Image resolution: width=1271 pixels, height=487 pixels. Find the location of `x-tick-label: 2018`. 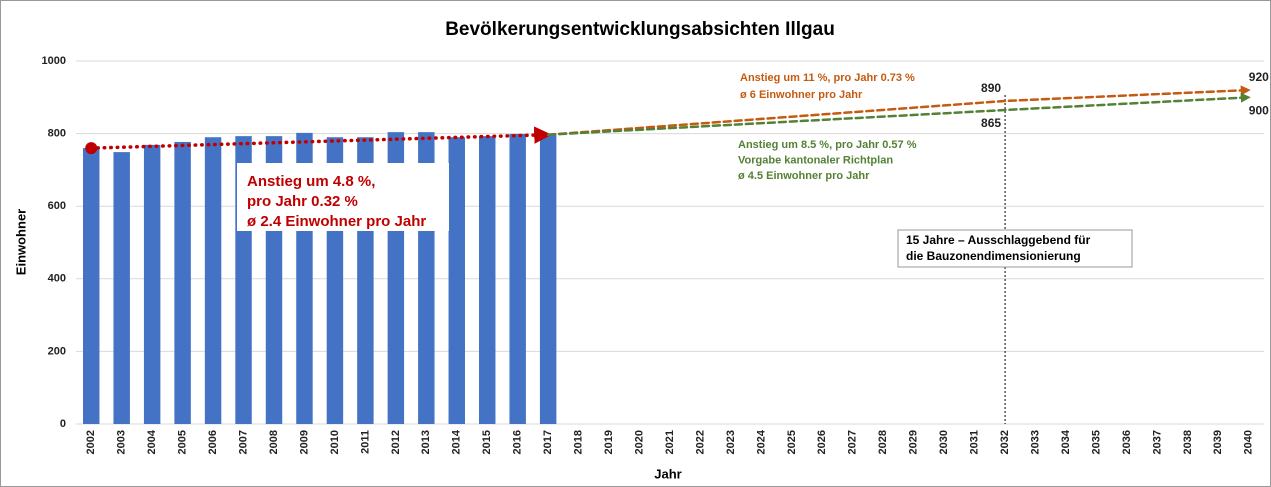

x-tick-label: 2018 is located at coordinates (579, 442).